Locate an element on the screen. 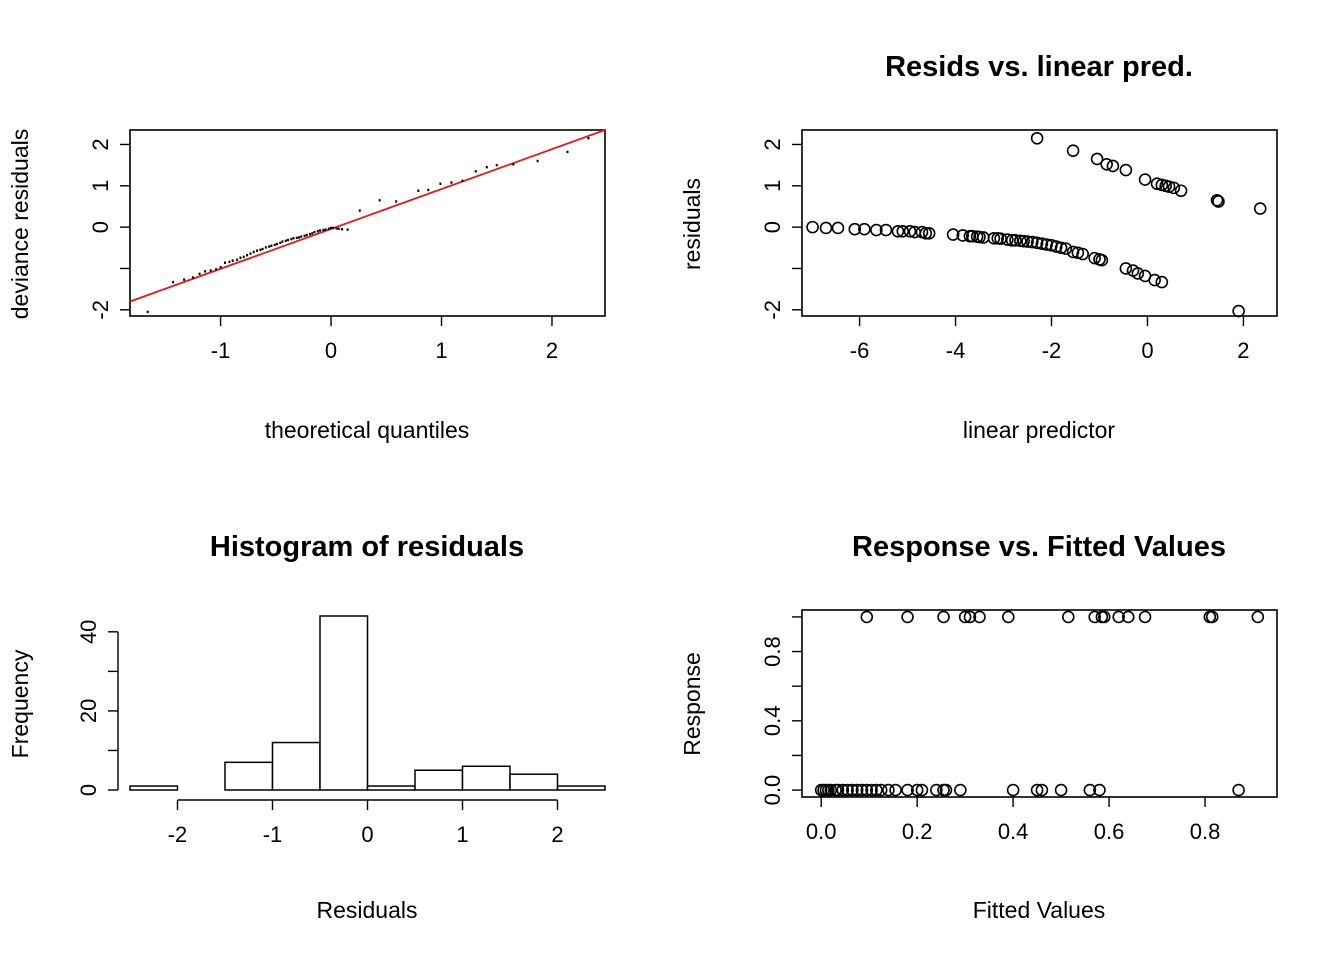 The image size is (1344, 960). qq-x-tick-label: 1 is located at coordinates (441, 350).